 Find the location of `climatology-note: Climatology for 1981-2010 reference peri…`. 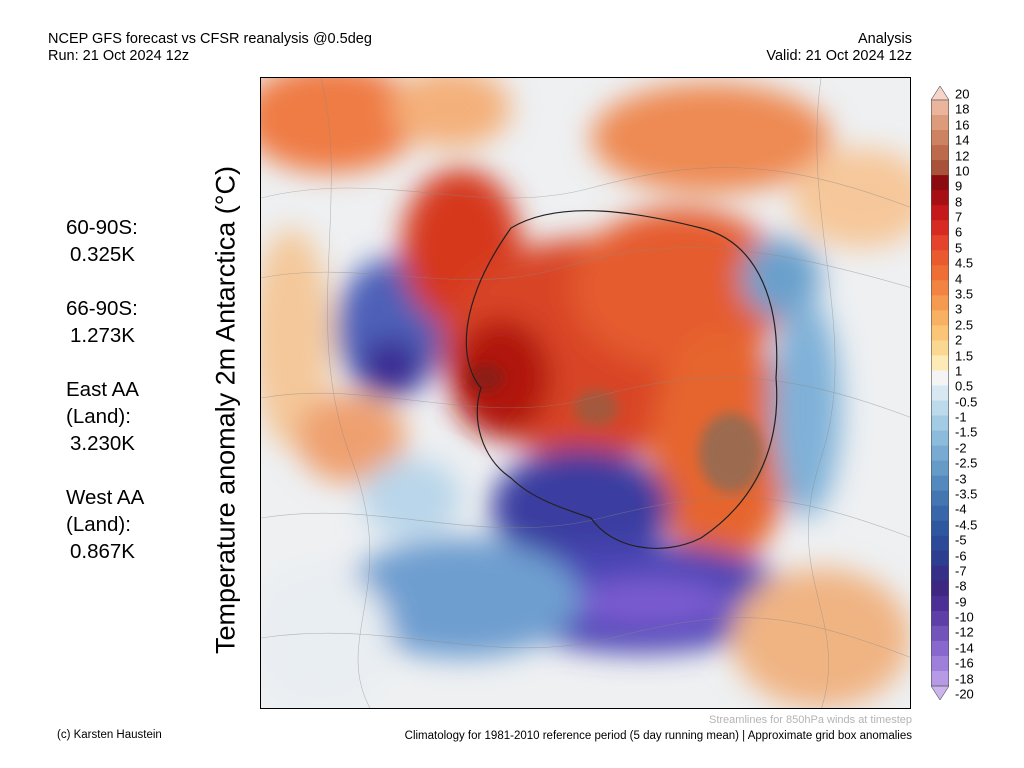

climatology-note: Climatology for 1981-2010 reference peri… is located at coordinates (658, 736).